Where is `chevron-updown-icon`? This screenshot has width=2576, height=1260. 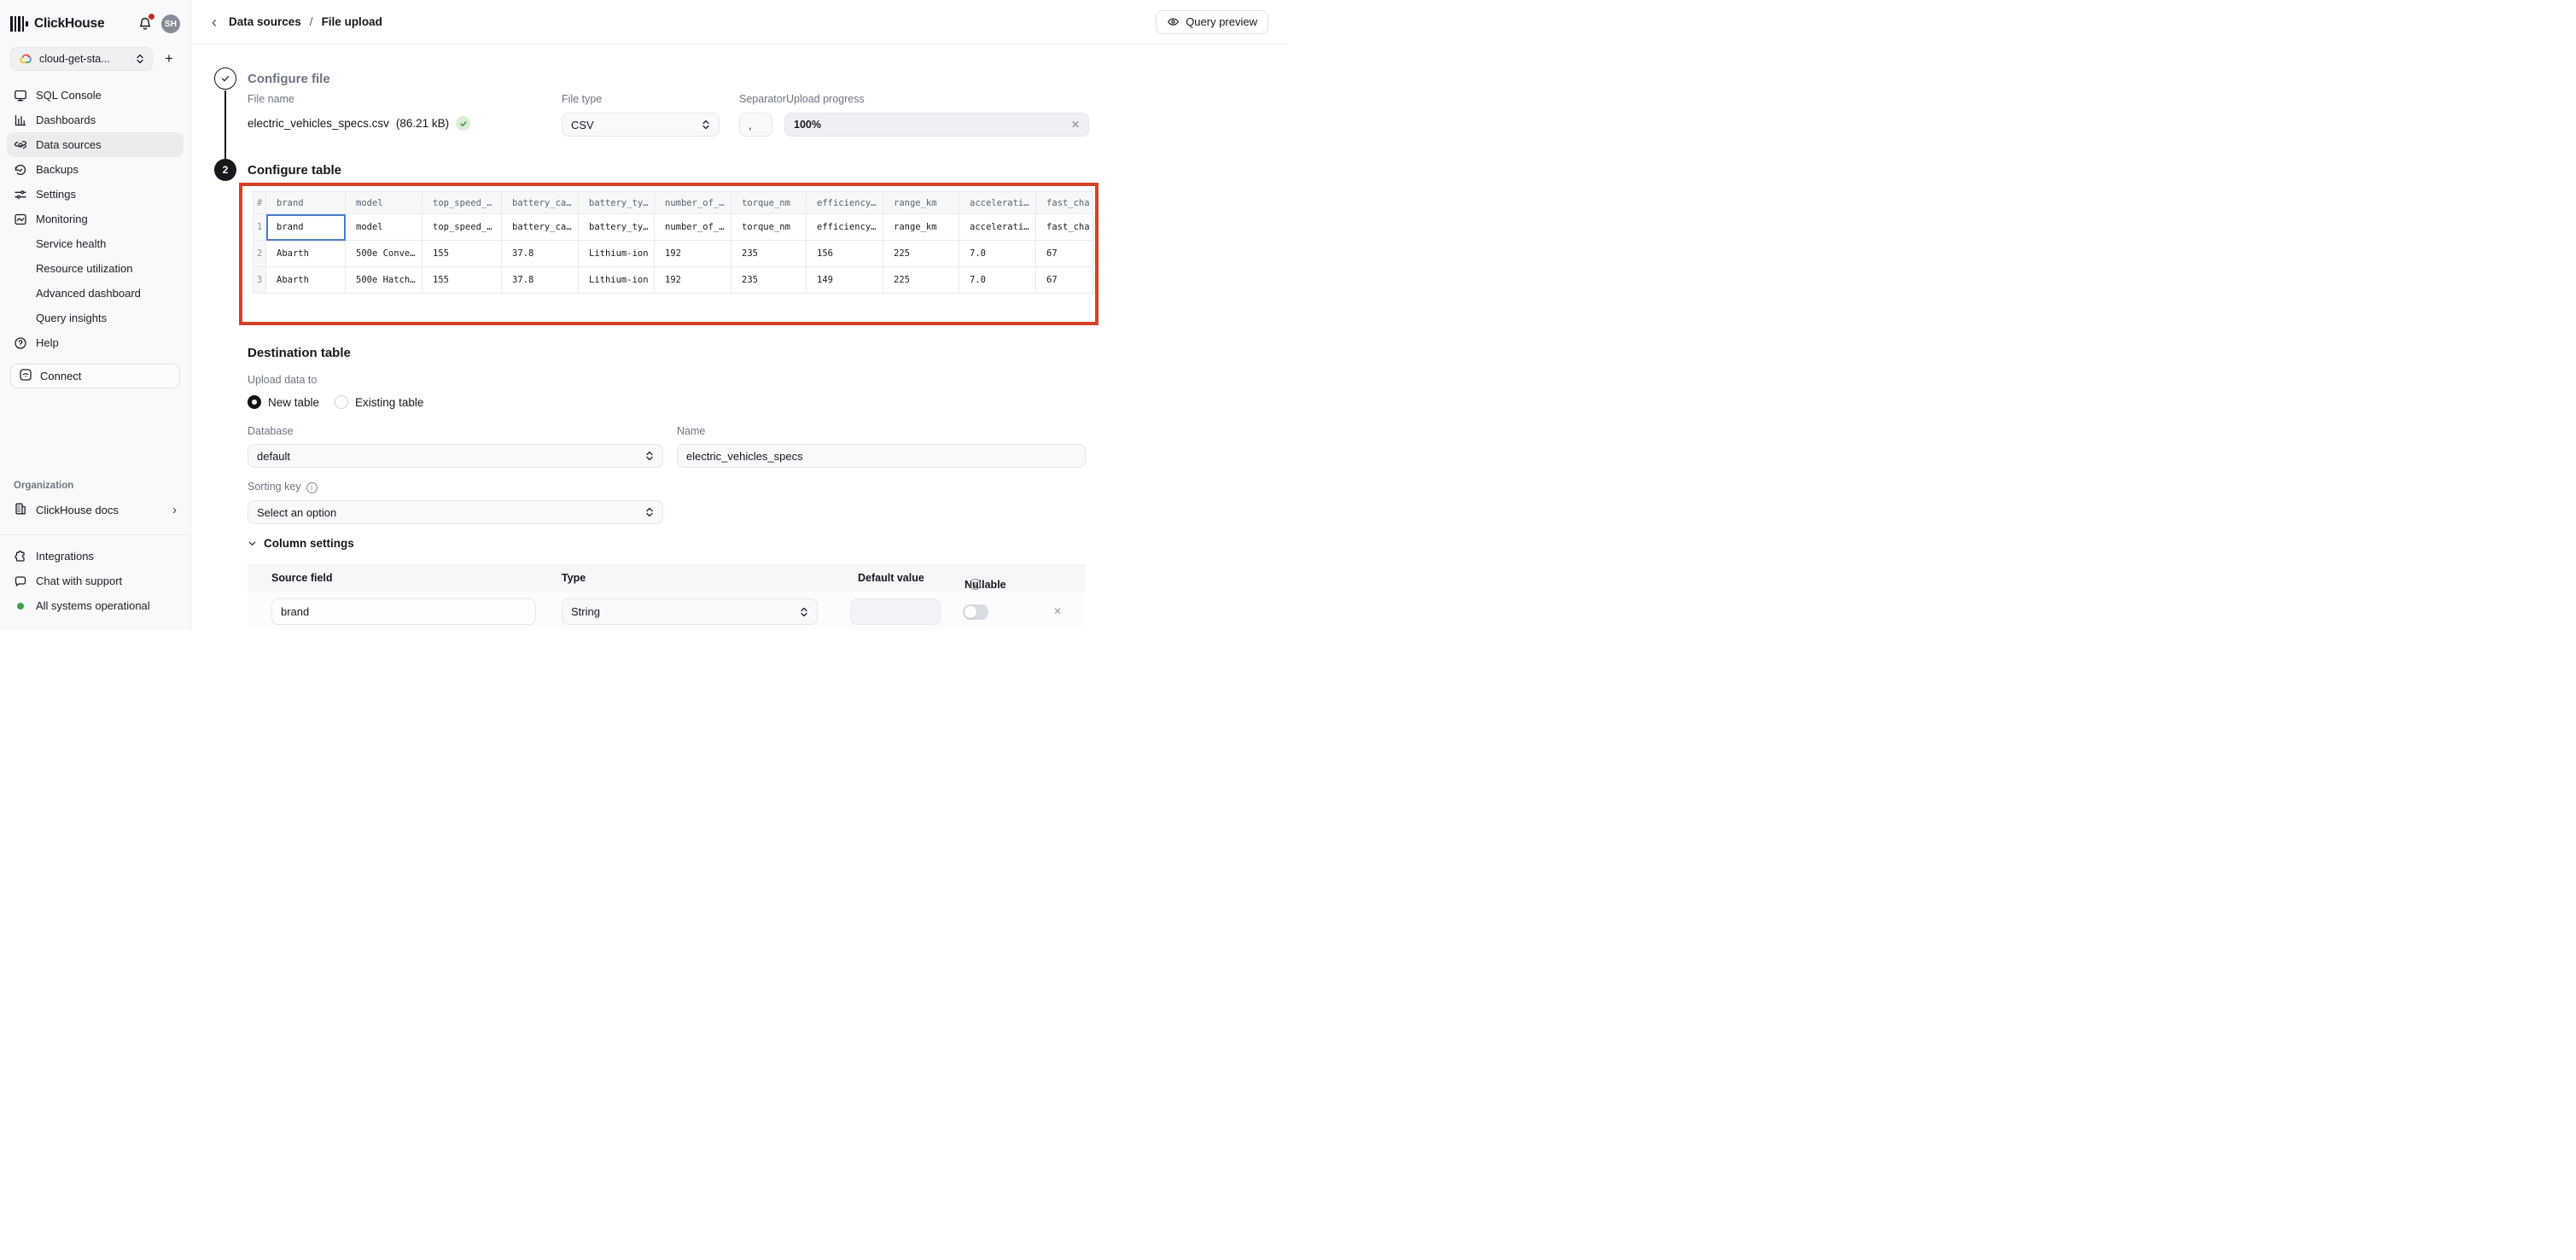
chevron-updown-icon is located at coordinates (649, 456).